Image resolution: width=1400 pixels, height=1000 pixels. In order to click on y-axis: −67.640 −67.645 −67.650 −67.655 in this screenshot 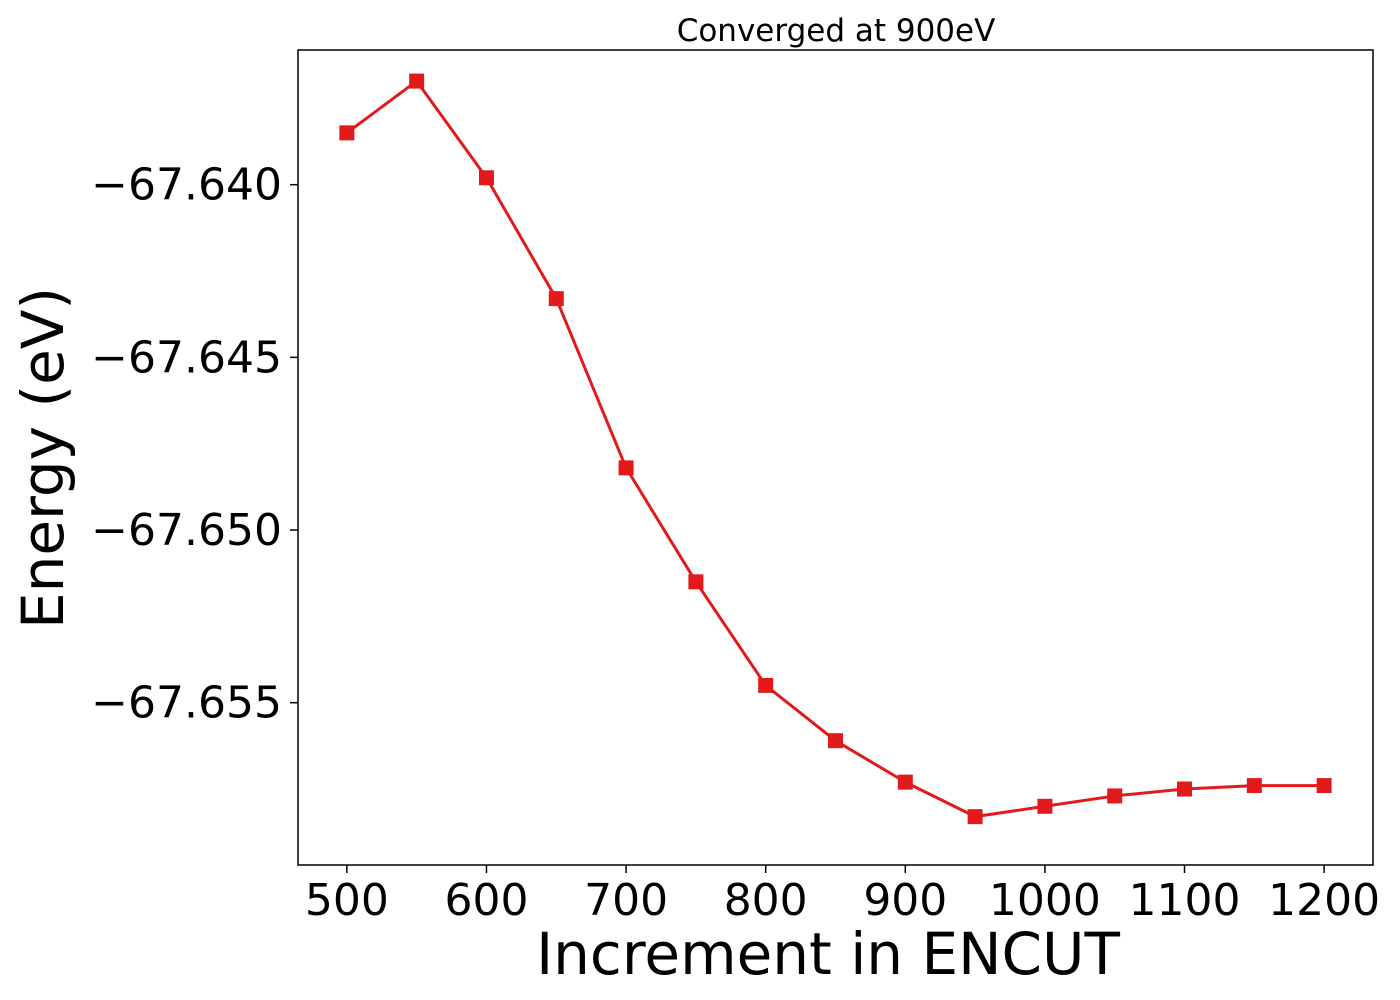, I will do `click(194, 444)`.